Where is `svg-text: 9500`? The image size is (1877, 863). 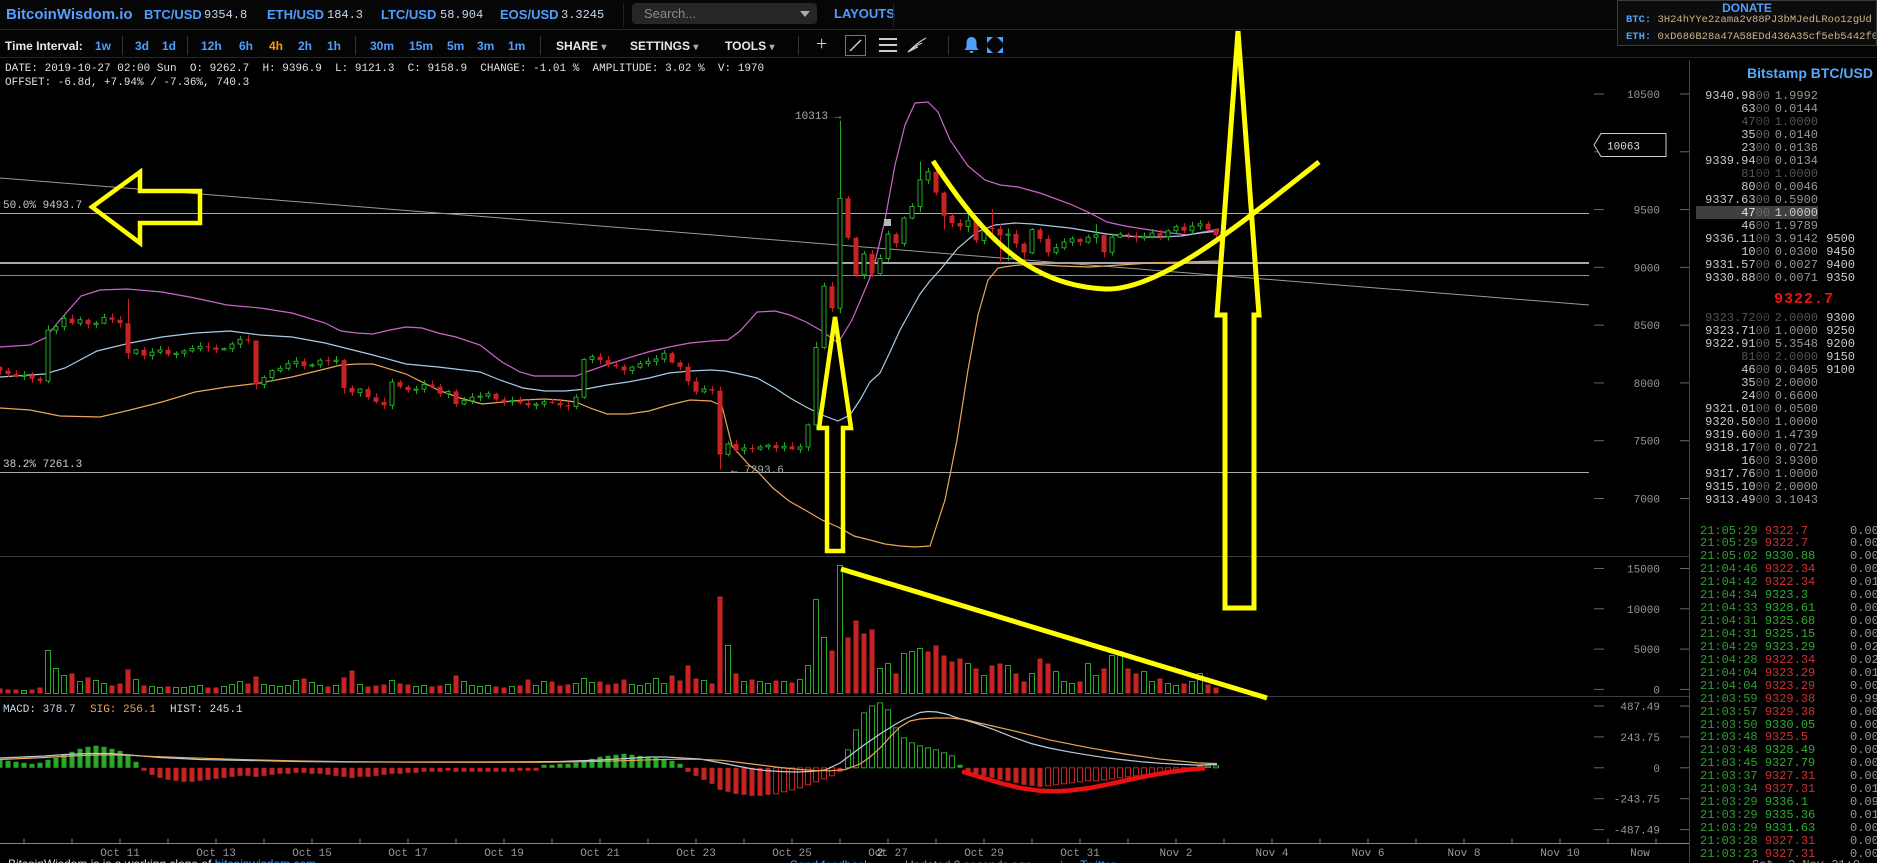 svg-text: 9500 is located at coordinates (1647, 212).